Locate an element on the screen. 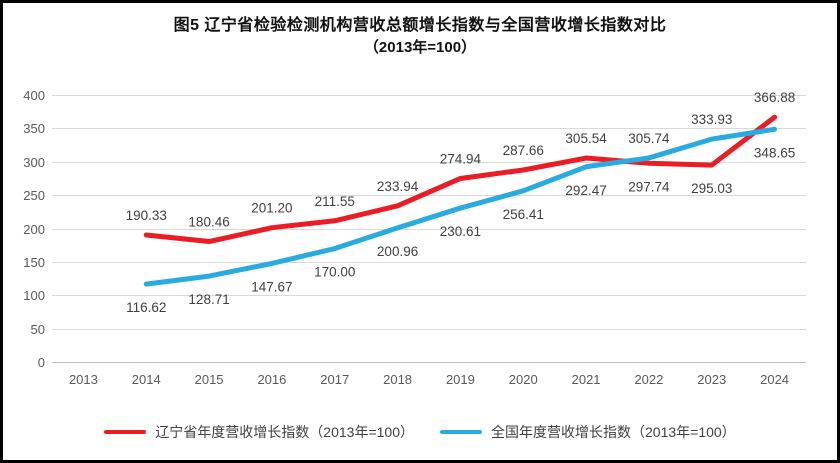 This screenshot has height=463, width=840. y-axis-tick-label: 200 is located at coordinates (34, 229).